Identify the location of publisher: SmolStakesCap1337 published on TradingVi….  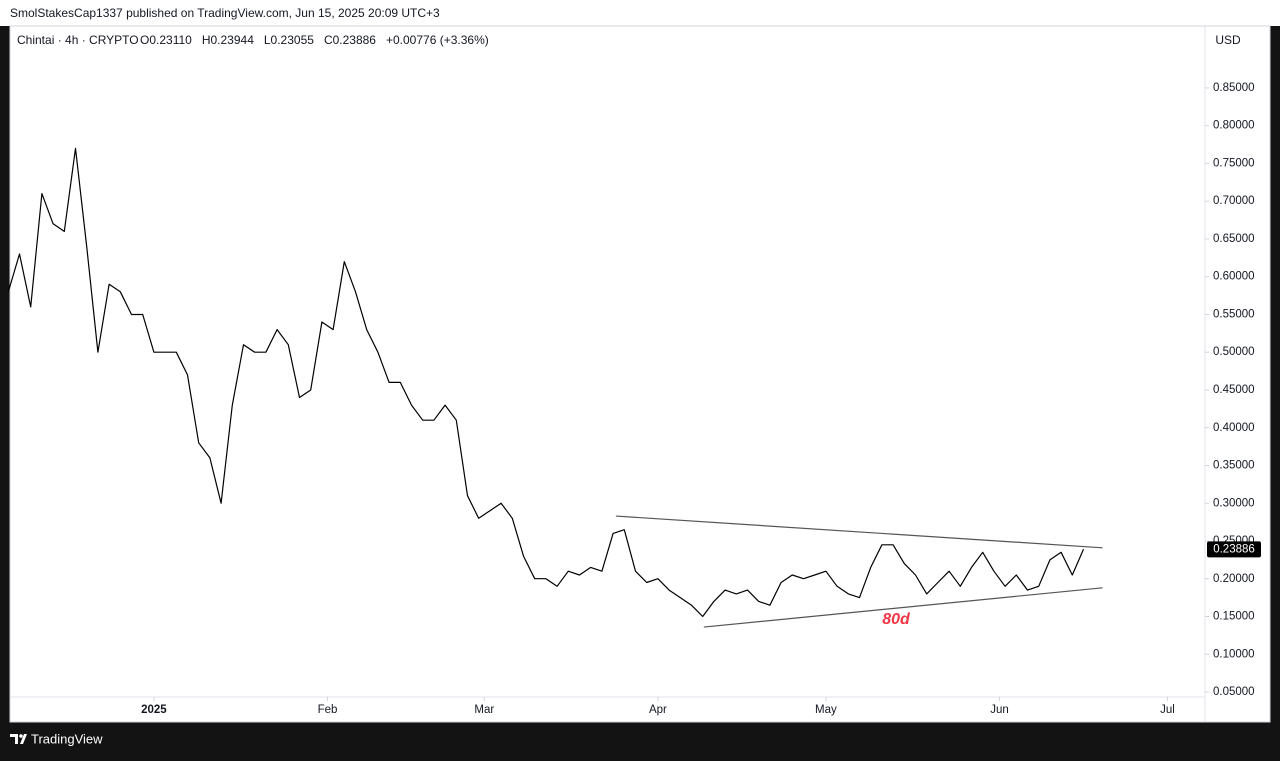
(225, 13).